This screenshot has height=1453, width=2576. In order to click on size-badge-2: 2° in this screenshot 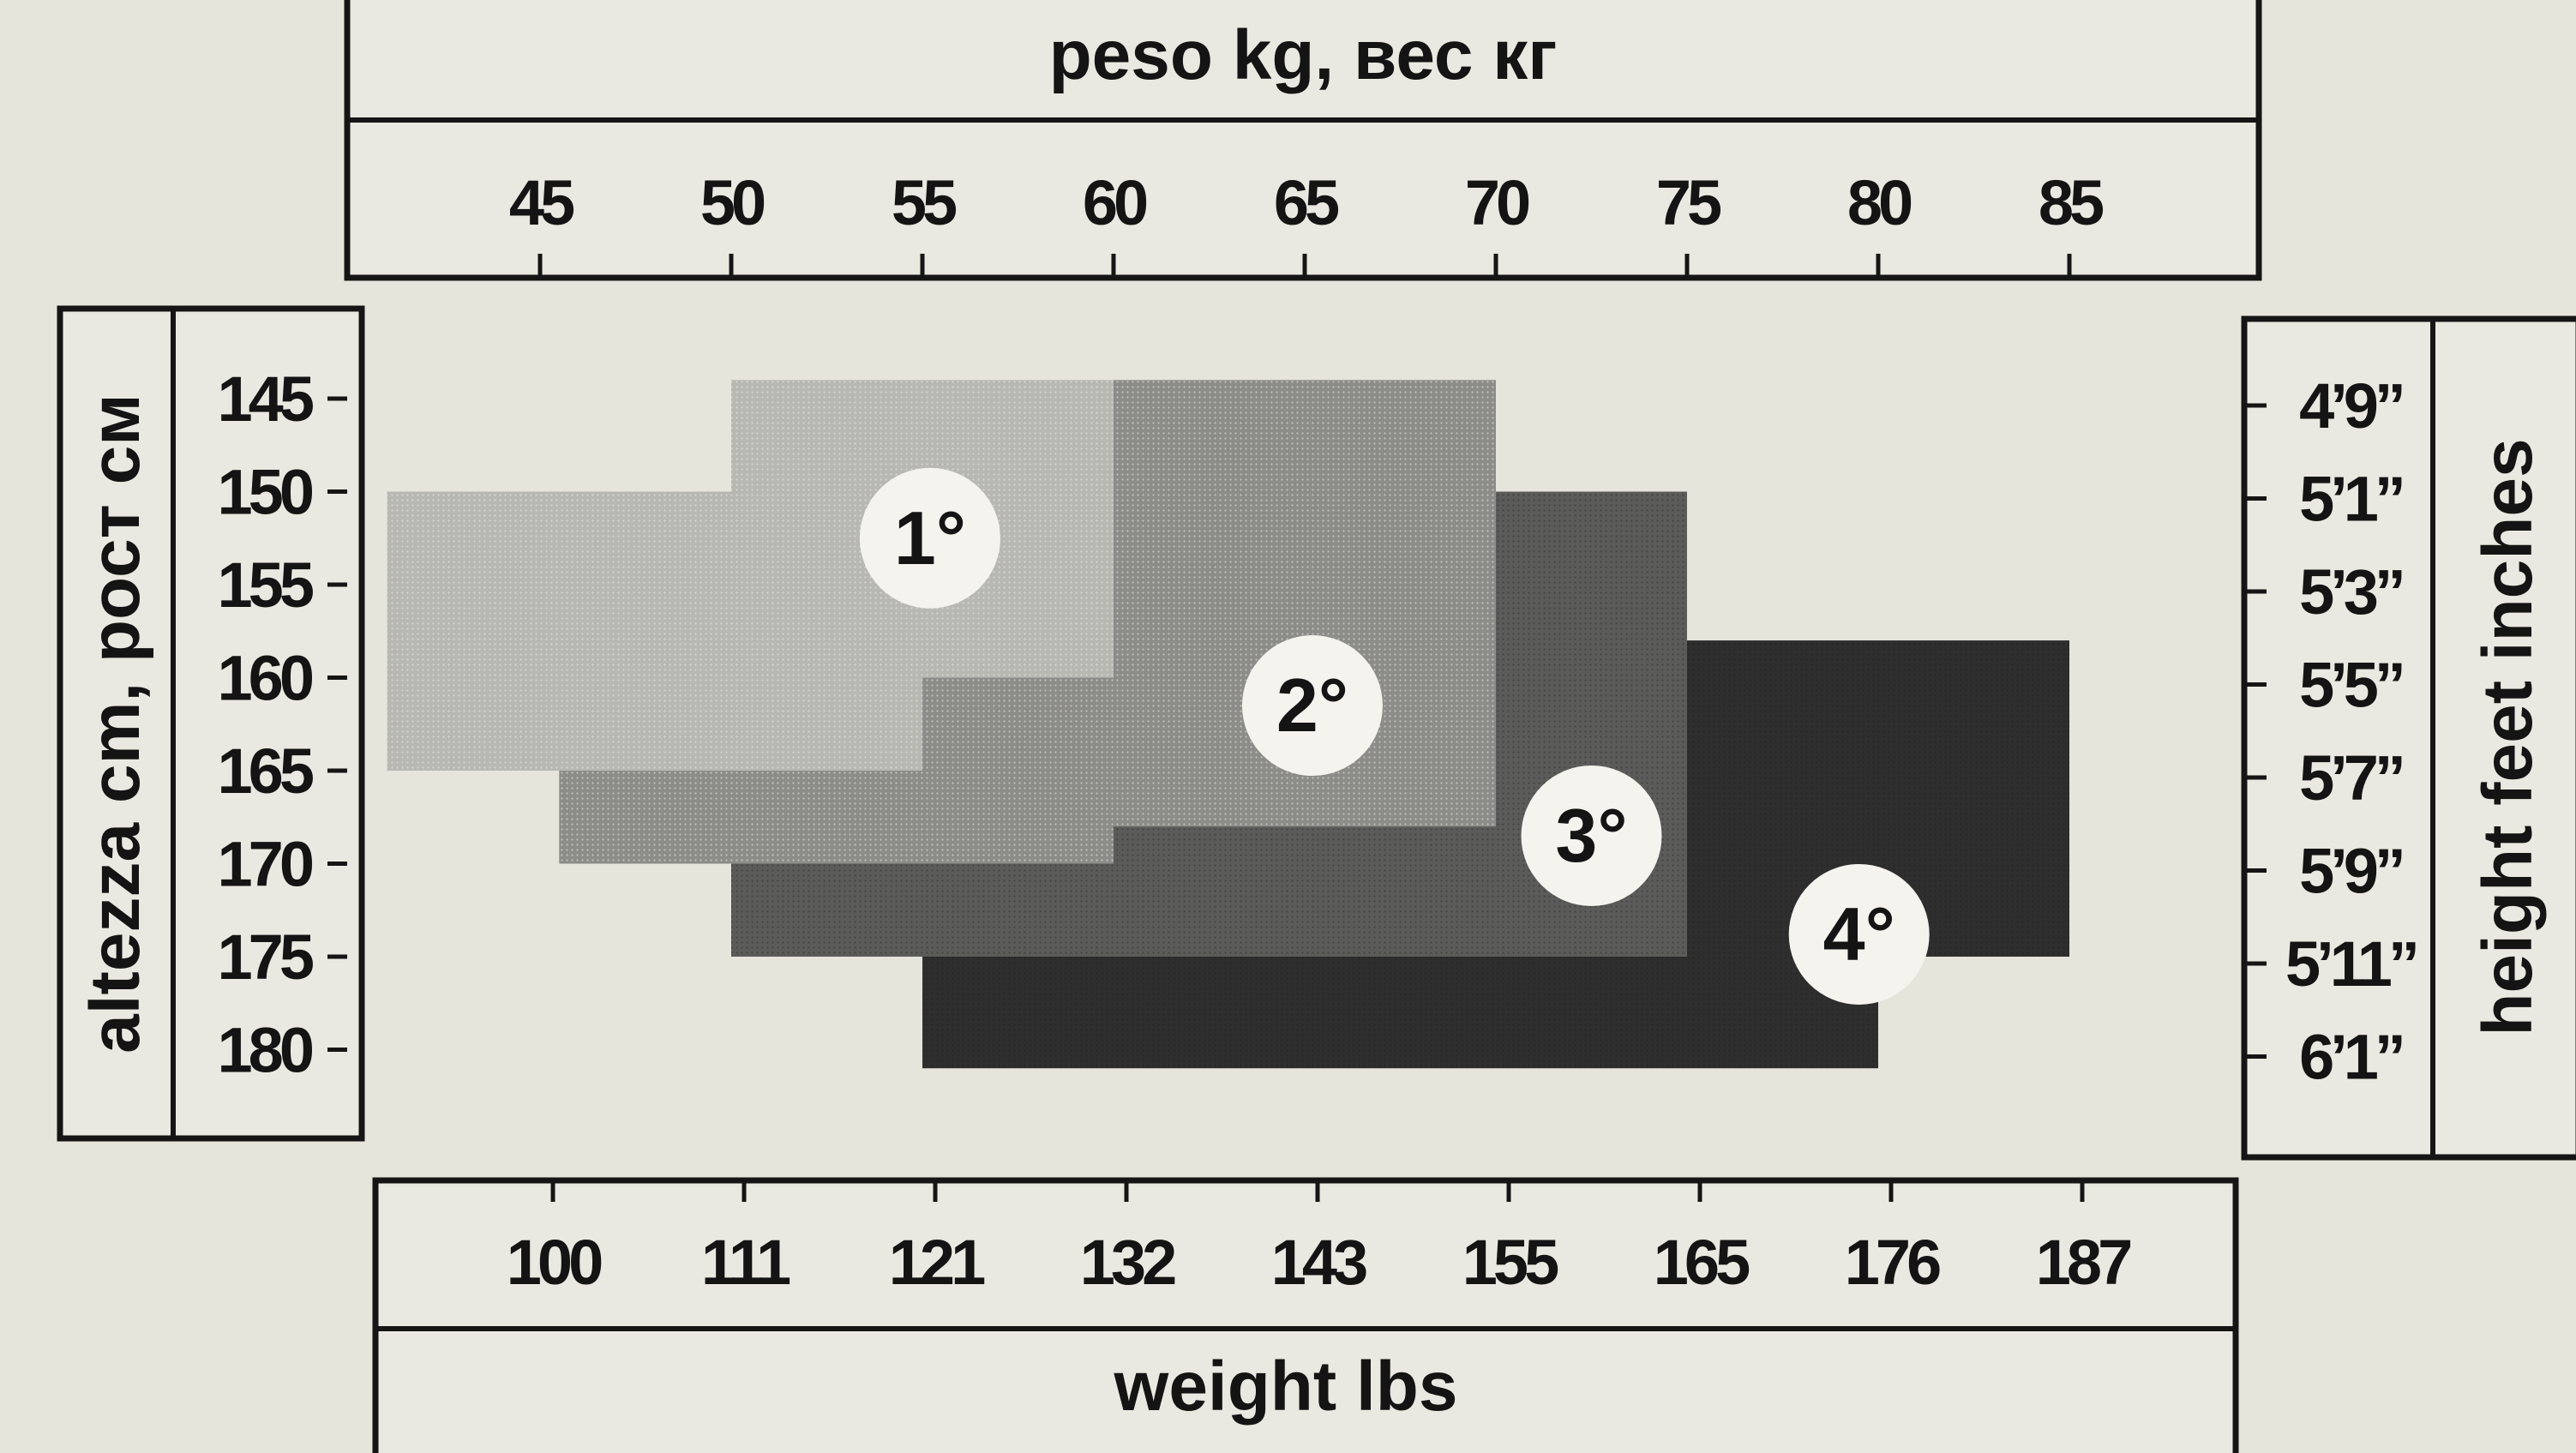, I will do `click(1312, 706)`.